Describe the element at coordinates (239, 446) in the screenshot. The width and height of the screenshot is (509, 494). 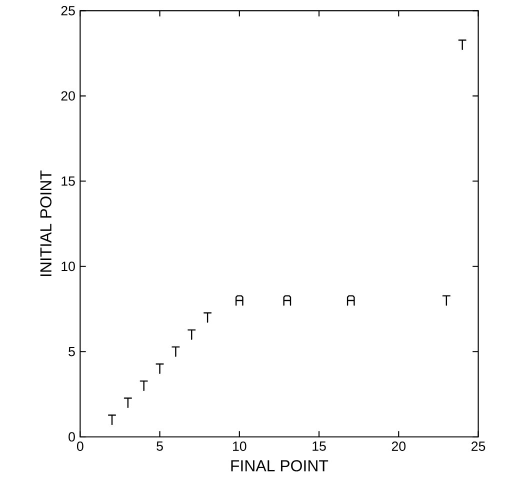
I see `x-tick-label: 10` at that location.